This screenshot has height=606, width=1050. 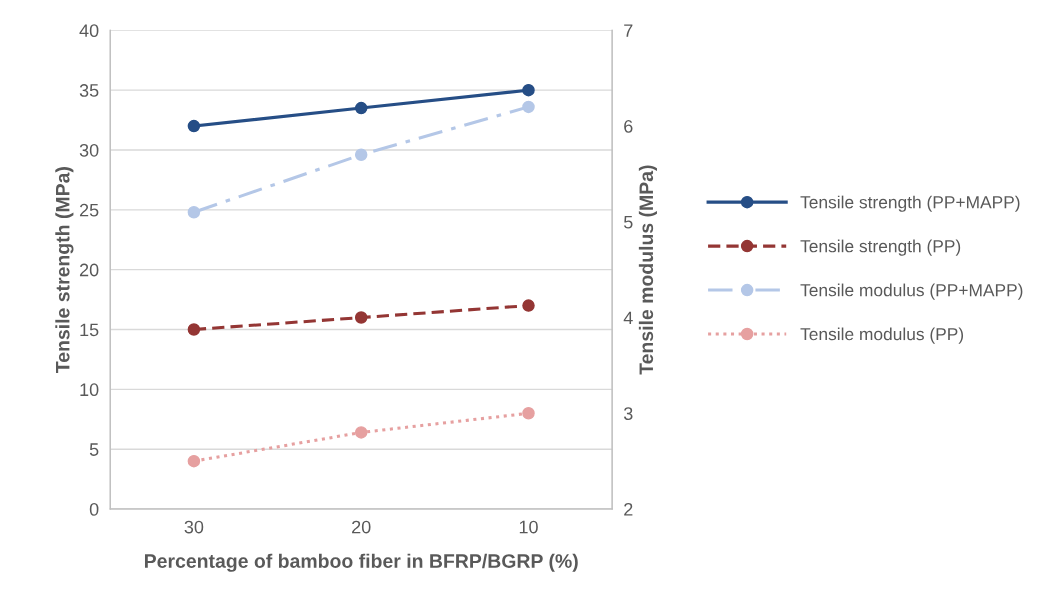 What do you see at coordinates (89, 90) in the screenshot?
I see `y-tick-label: 35` at bounding box center [89, 90].